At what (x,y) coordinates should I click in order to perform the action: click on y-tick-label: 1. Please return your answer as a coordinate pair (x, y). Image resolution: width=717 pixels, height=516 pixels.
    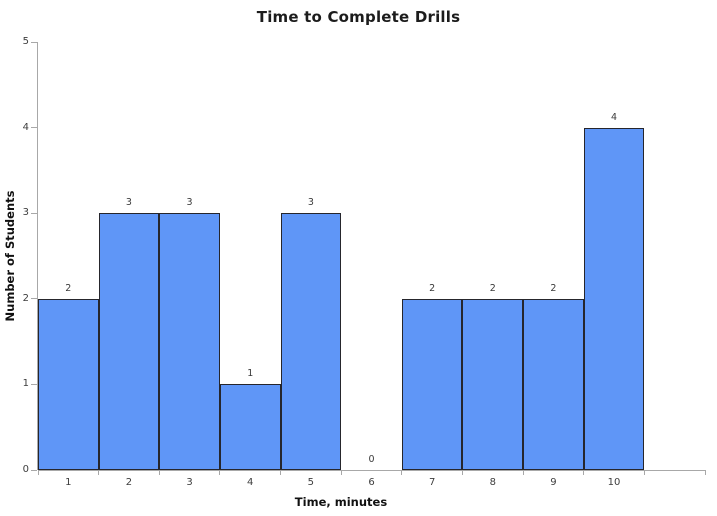
    Looking at the image, I should click on (25, 384).